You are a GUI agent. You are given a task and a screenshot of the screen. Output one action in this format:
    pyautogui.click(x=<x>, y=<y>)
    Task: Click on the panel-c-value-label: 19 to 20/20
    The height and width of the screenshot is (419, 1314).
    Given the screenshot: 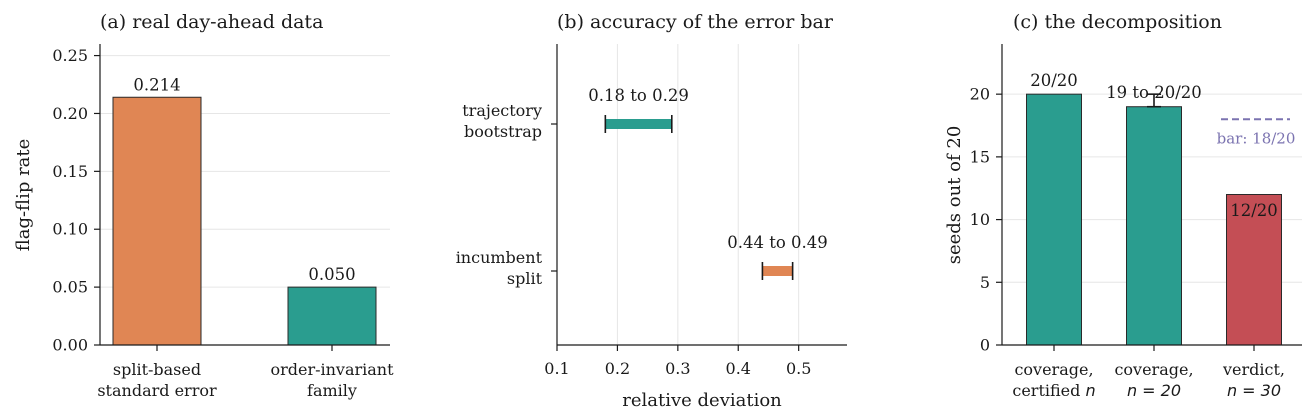 What is the action you would take?
    pyautogui.click(x=1154, y=92)
    